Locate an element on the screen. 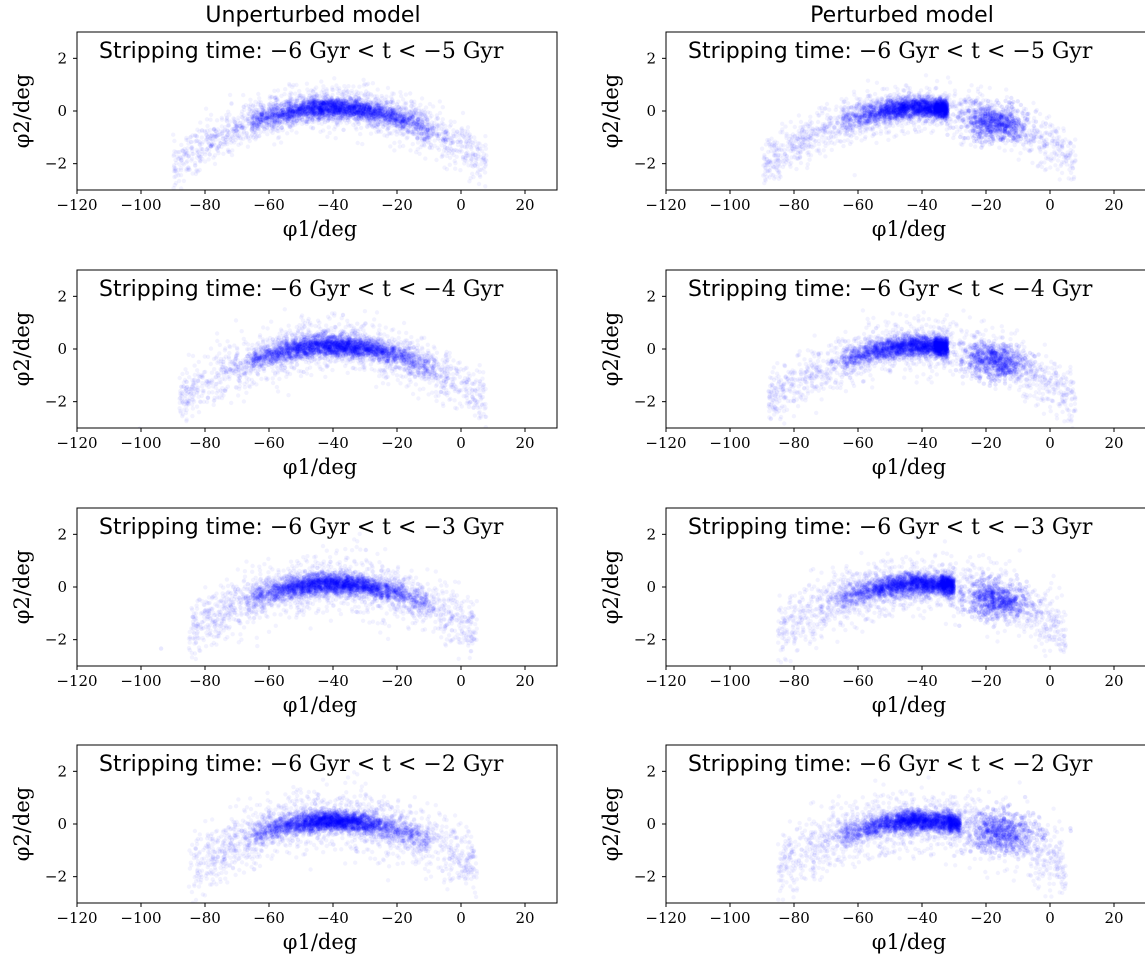 The height and width of the screenshot is (972, 1145). y-axis-label: φ2/deg is located at coordinates (22, 111).